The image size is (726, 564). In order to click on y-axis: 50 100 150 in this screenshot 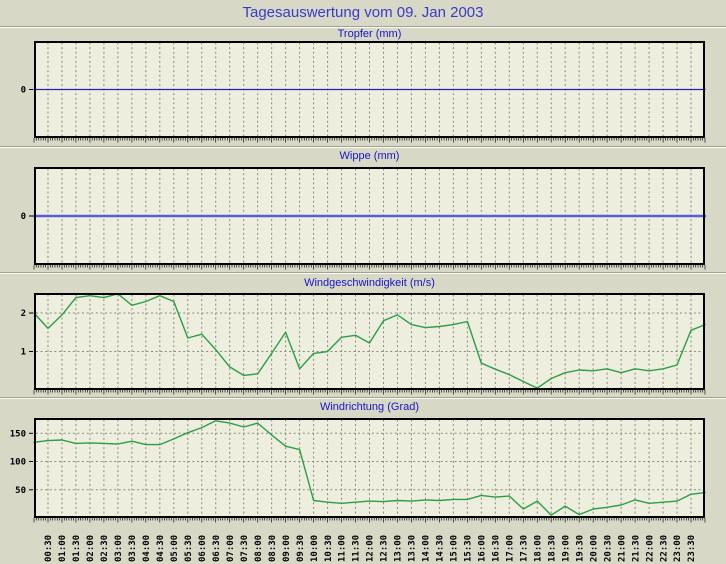, I will do `click(21, 463)`.